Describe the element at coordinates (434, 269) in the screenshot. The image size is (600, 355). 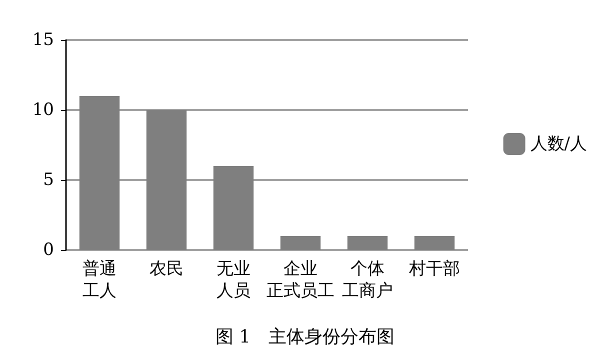
I see `x-tick-label: 村干部` at that location.